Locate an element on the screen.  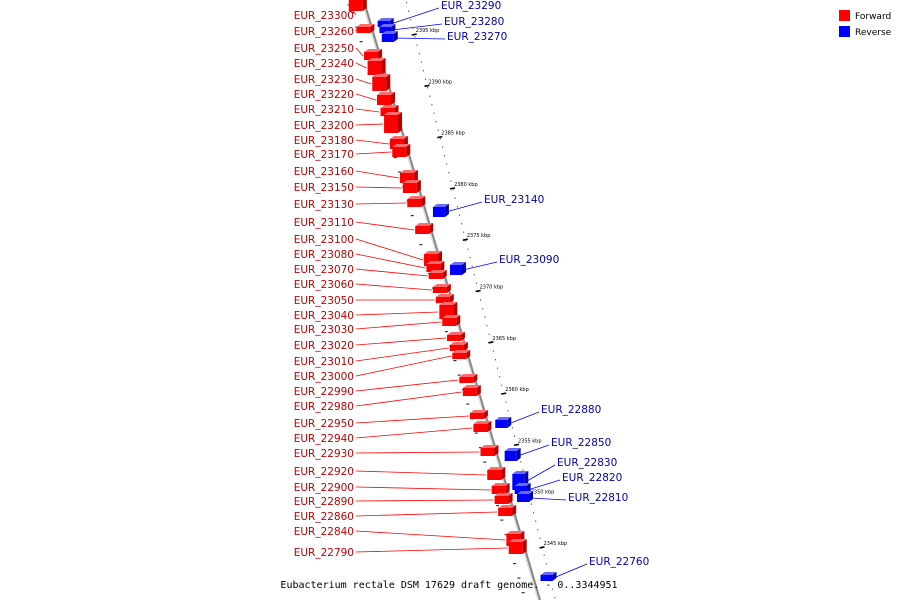
forward-gene-label: EUR_23110 is located at coordinates (324, 223).